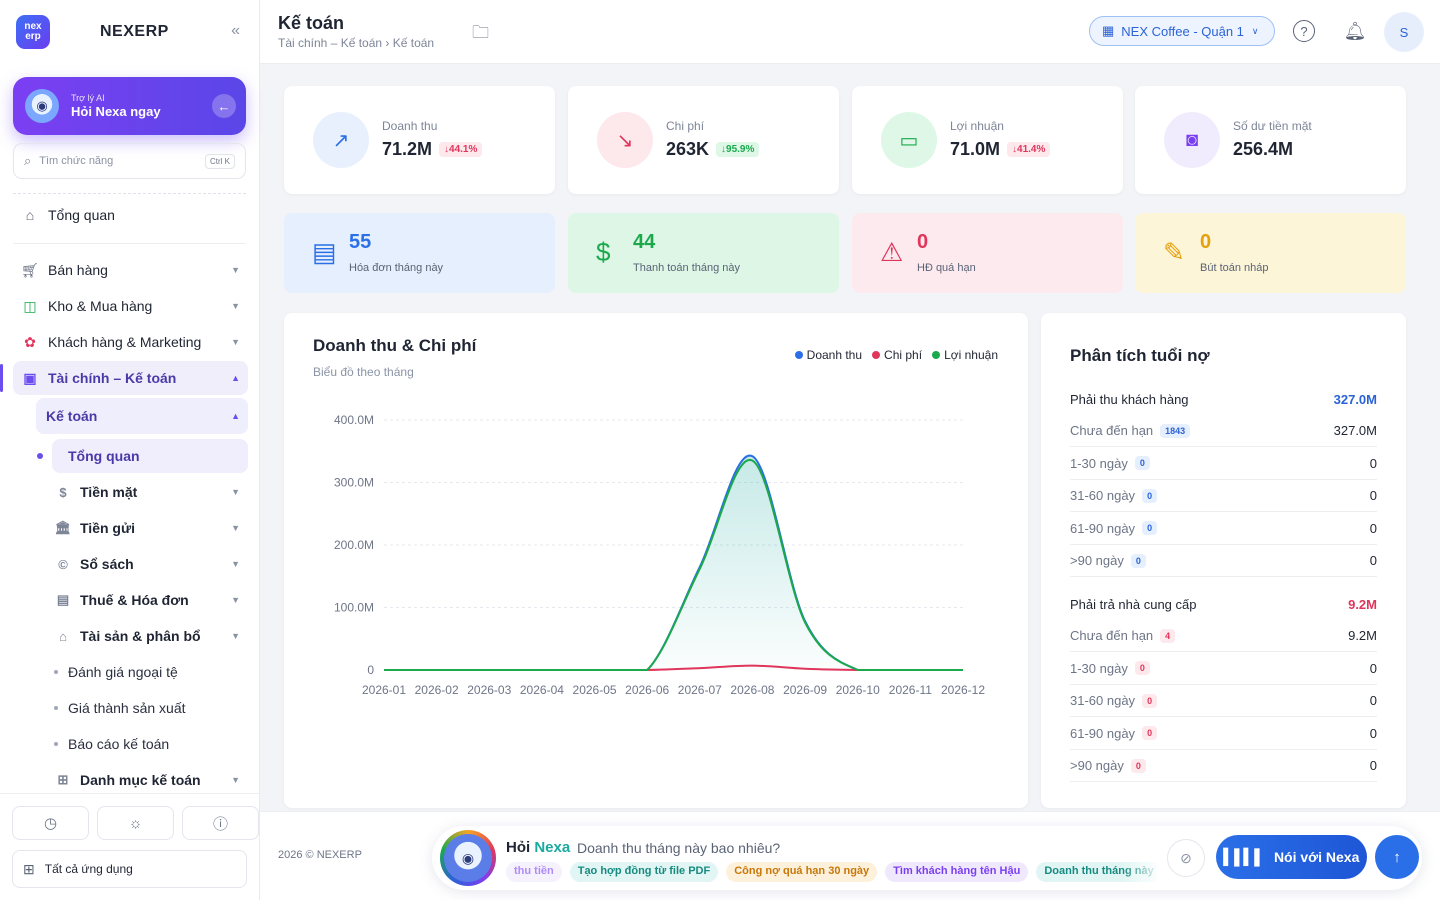  I want to click on active-indicator, so click(1, 378).